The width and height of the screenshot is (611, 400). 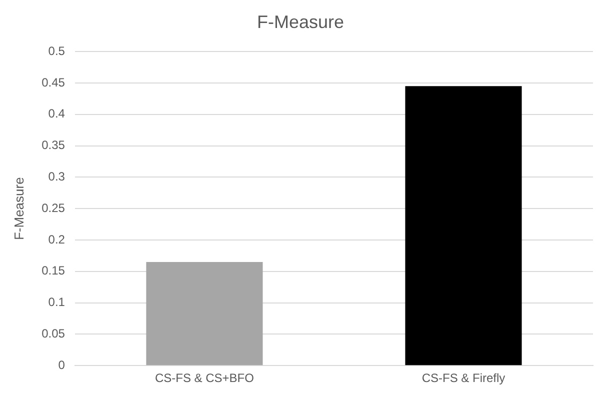 What do you see at coordinates (57, 239) in the screenshot?
I see `y-tick-label: 0.2` at bounding box center [57, 239].